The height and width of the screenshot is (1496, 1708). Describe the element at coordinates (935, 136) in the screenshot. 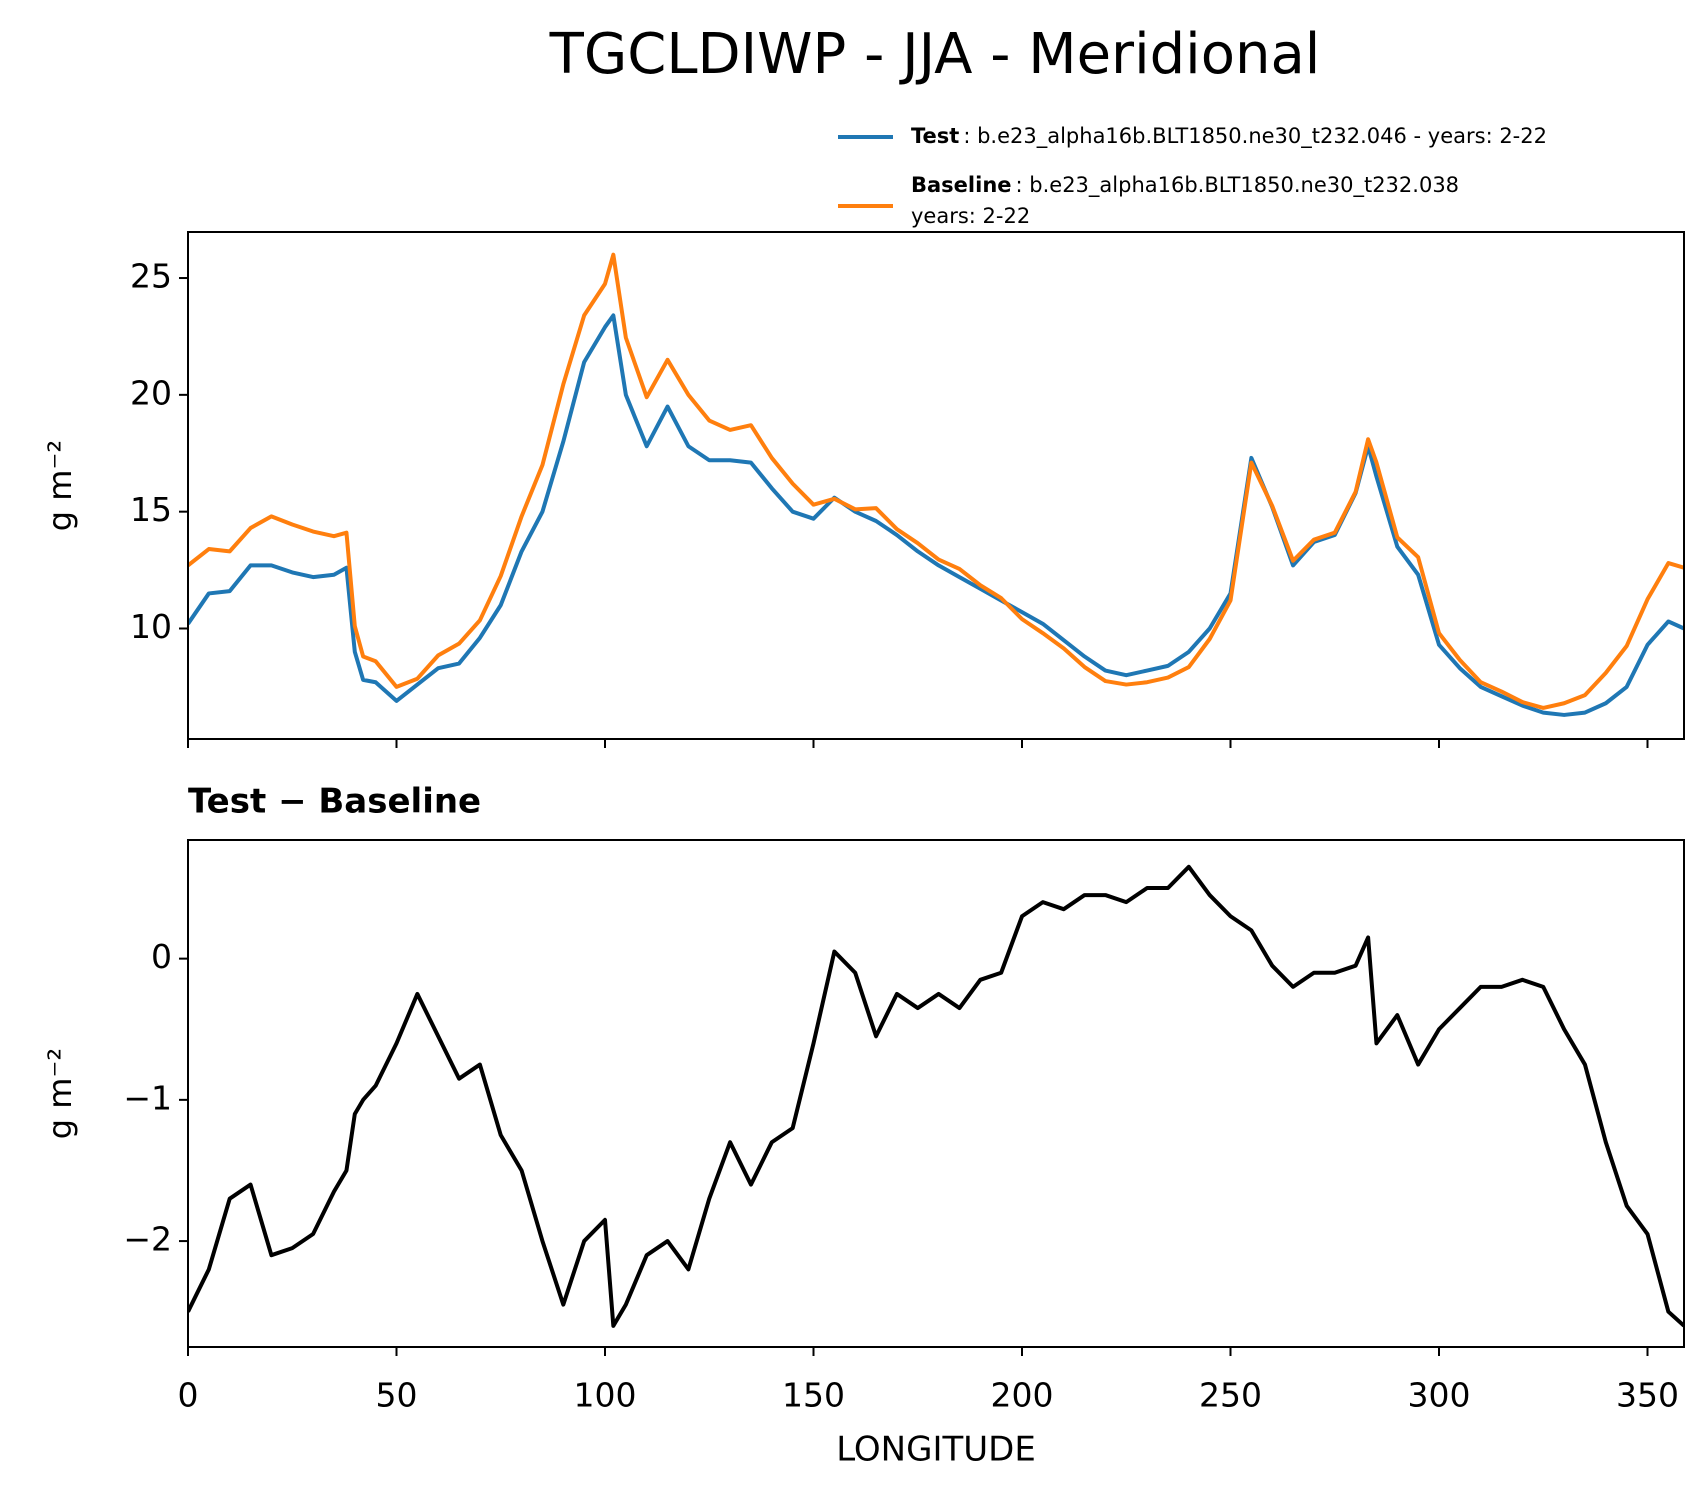

I see `legend-name: Test` at that location.